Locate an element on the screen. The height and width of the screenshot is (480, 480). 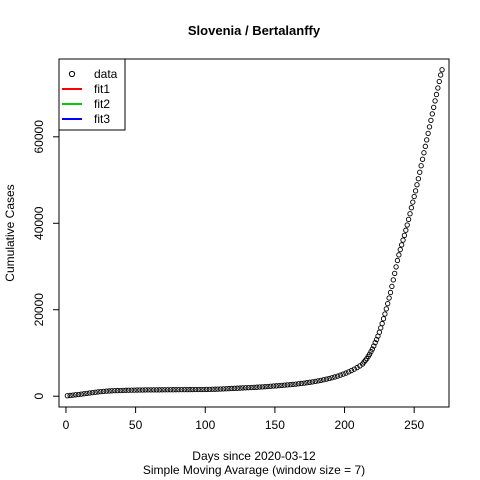
y-axis-label: Cumulative Cases is located at coordinates (10, 232).